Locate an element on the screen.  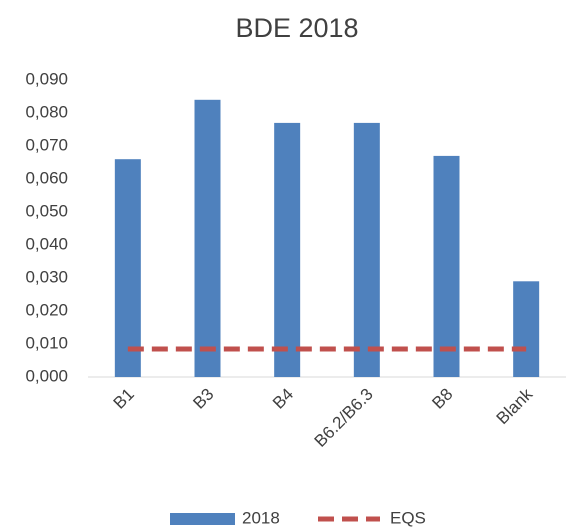
y-tick-label: 0,000 is located at coordinates (46, 375).